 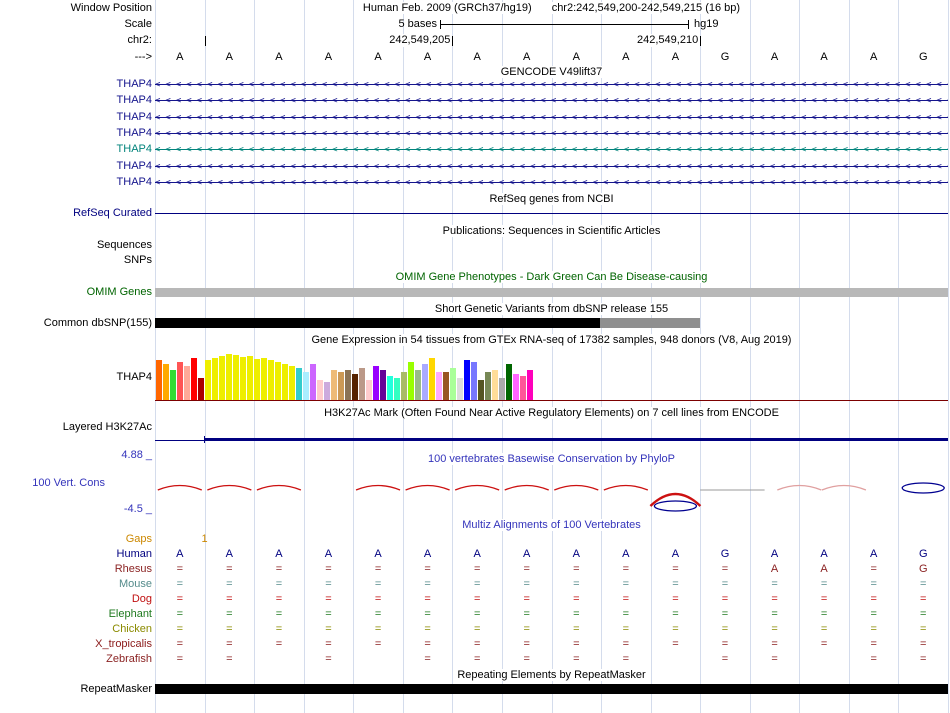 I want to click on refseq-curated-label: RefSeq Curated, so click(x=76, y=213).